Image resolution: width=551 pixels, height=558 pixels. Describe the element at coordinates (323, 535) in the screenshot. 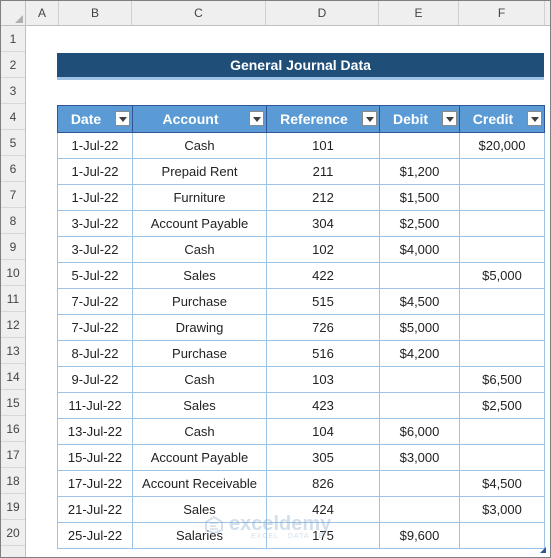

I see `cell-reference: 175` at that location.